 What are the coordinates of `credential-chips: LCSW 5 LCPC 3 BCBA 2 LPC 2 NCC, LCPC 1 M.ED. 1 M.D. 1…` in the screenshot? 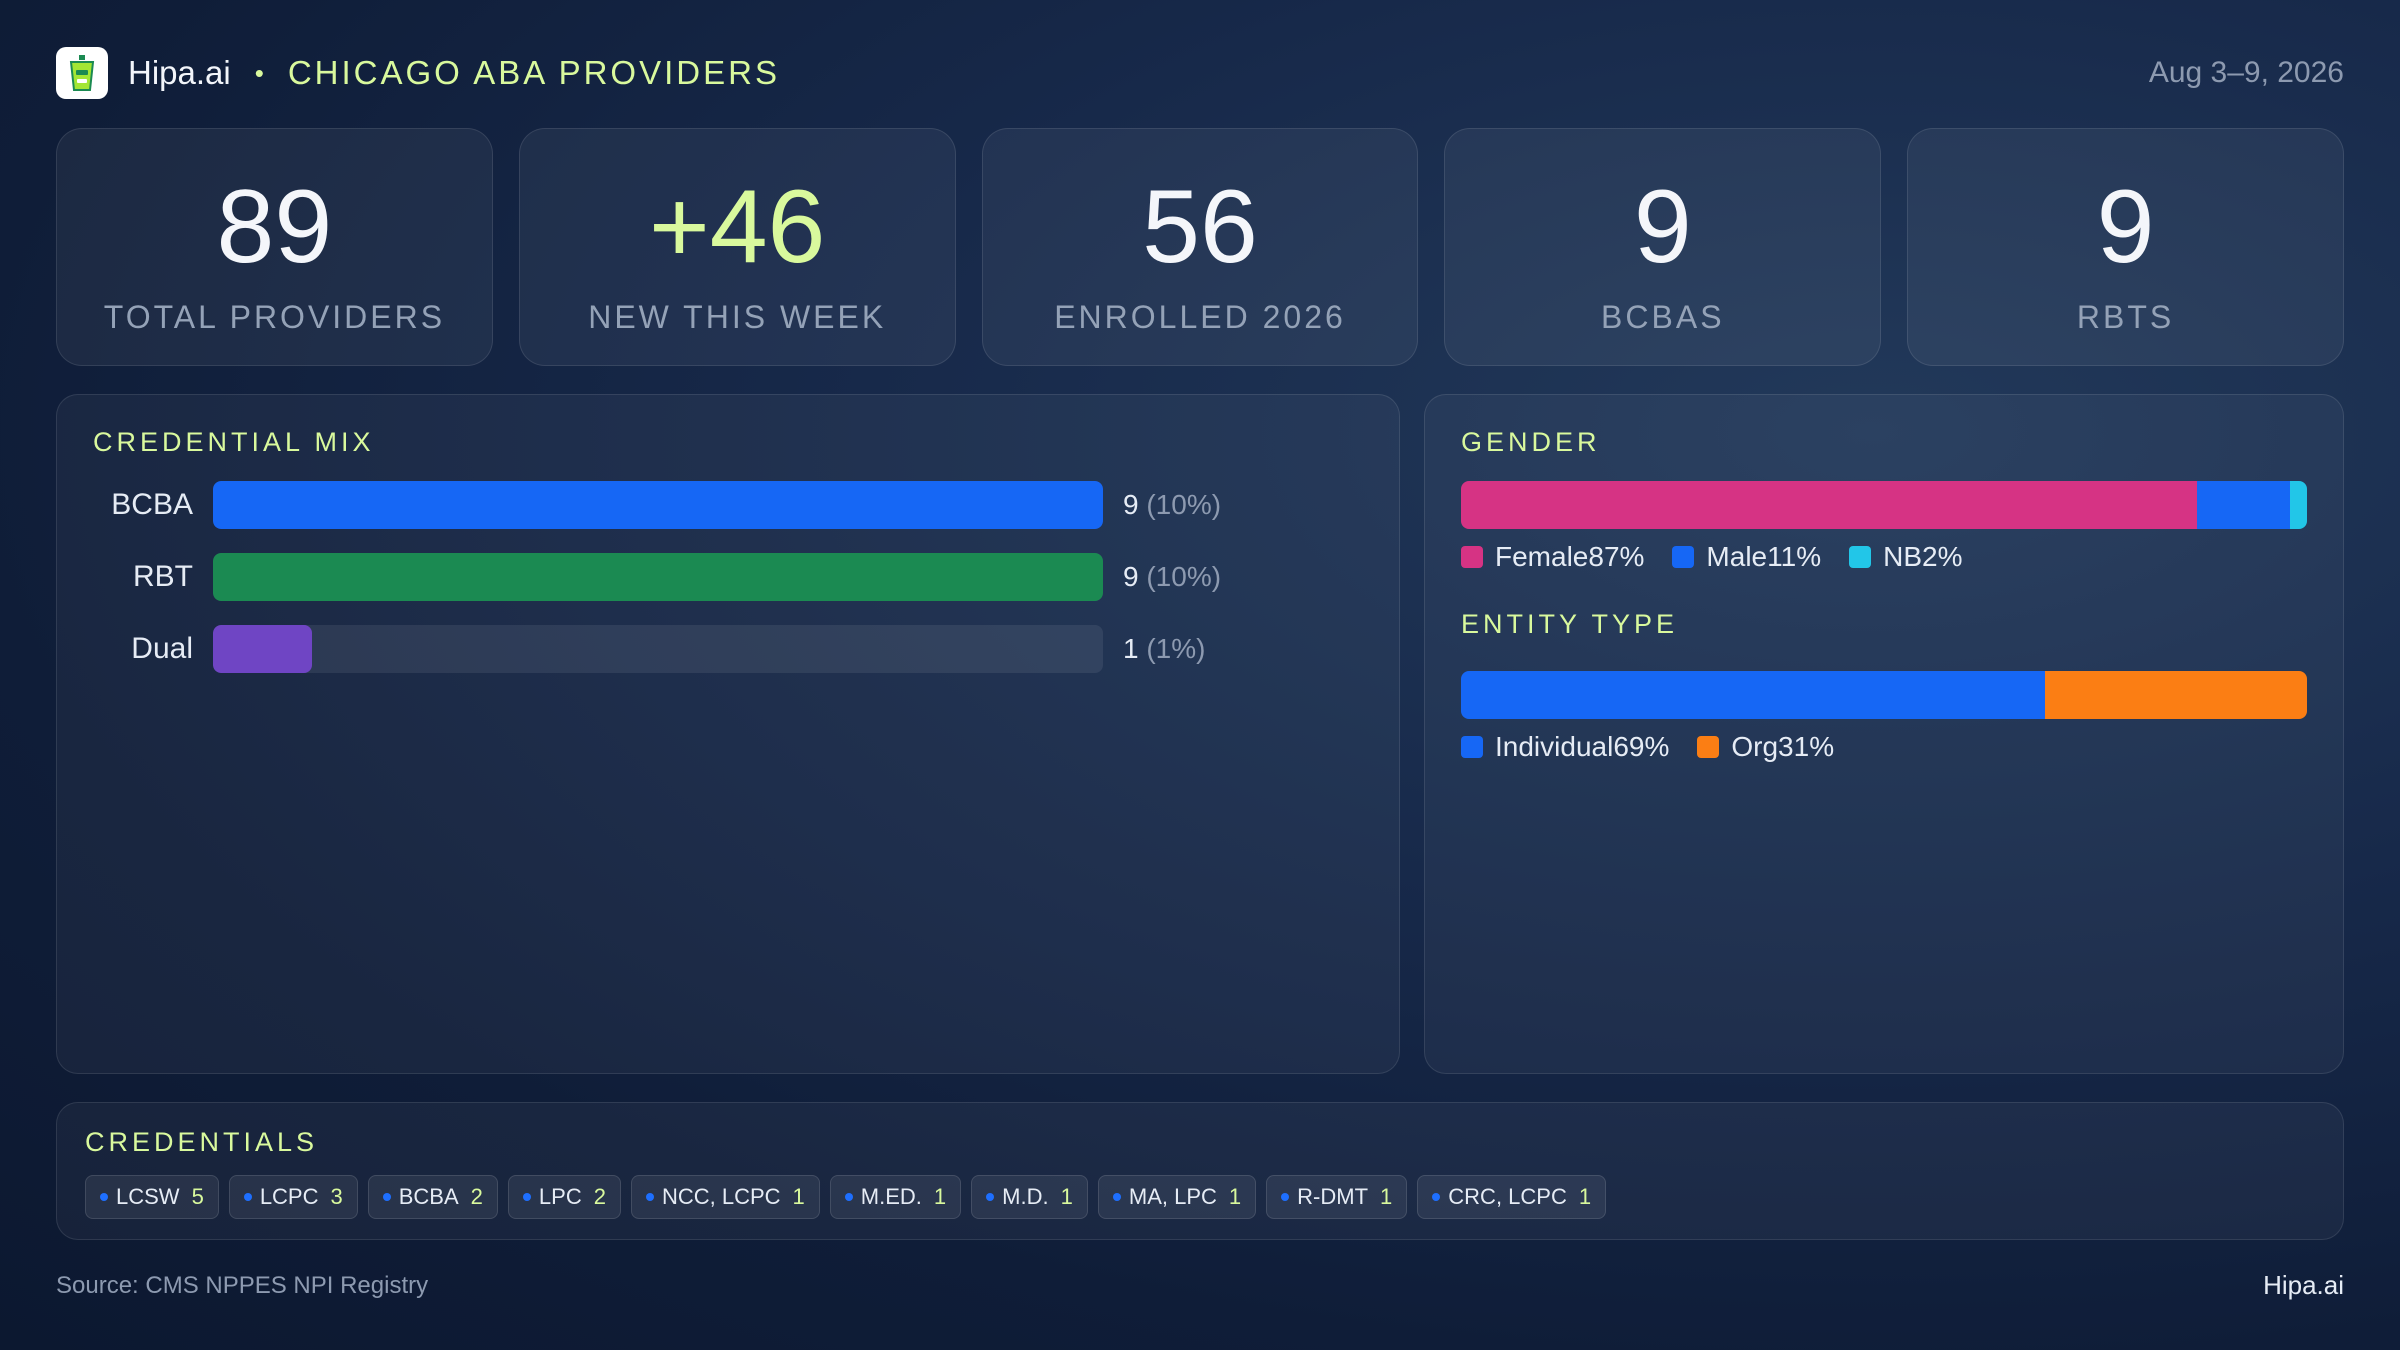 It's located at (846, 1197).